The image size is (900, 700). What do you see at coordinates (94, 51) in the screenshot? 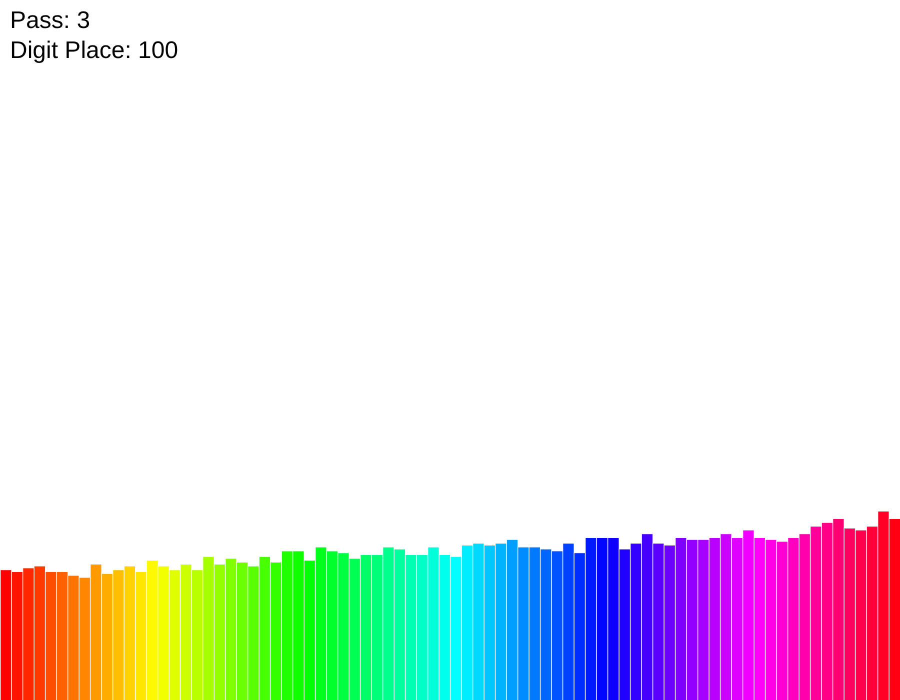
I see `chart-subtitle: Digit Place: 100` at bounding box center [94, 51].